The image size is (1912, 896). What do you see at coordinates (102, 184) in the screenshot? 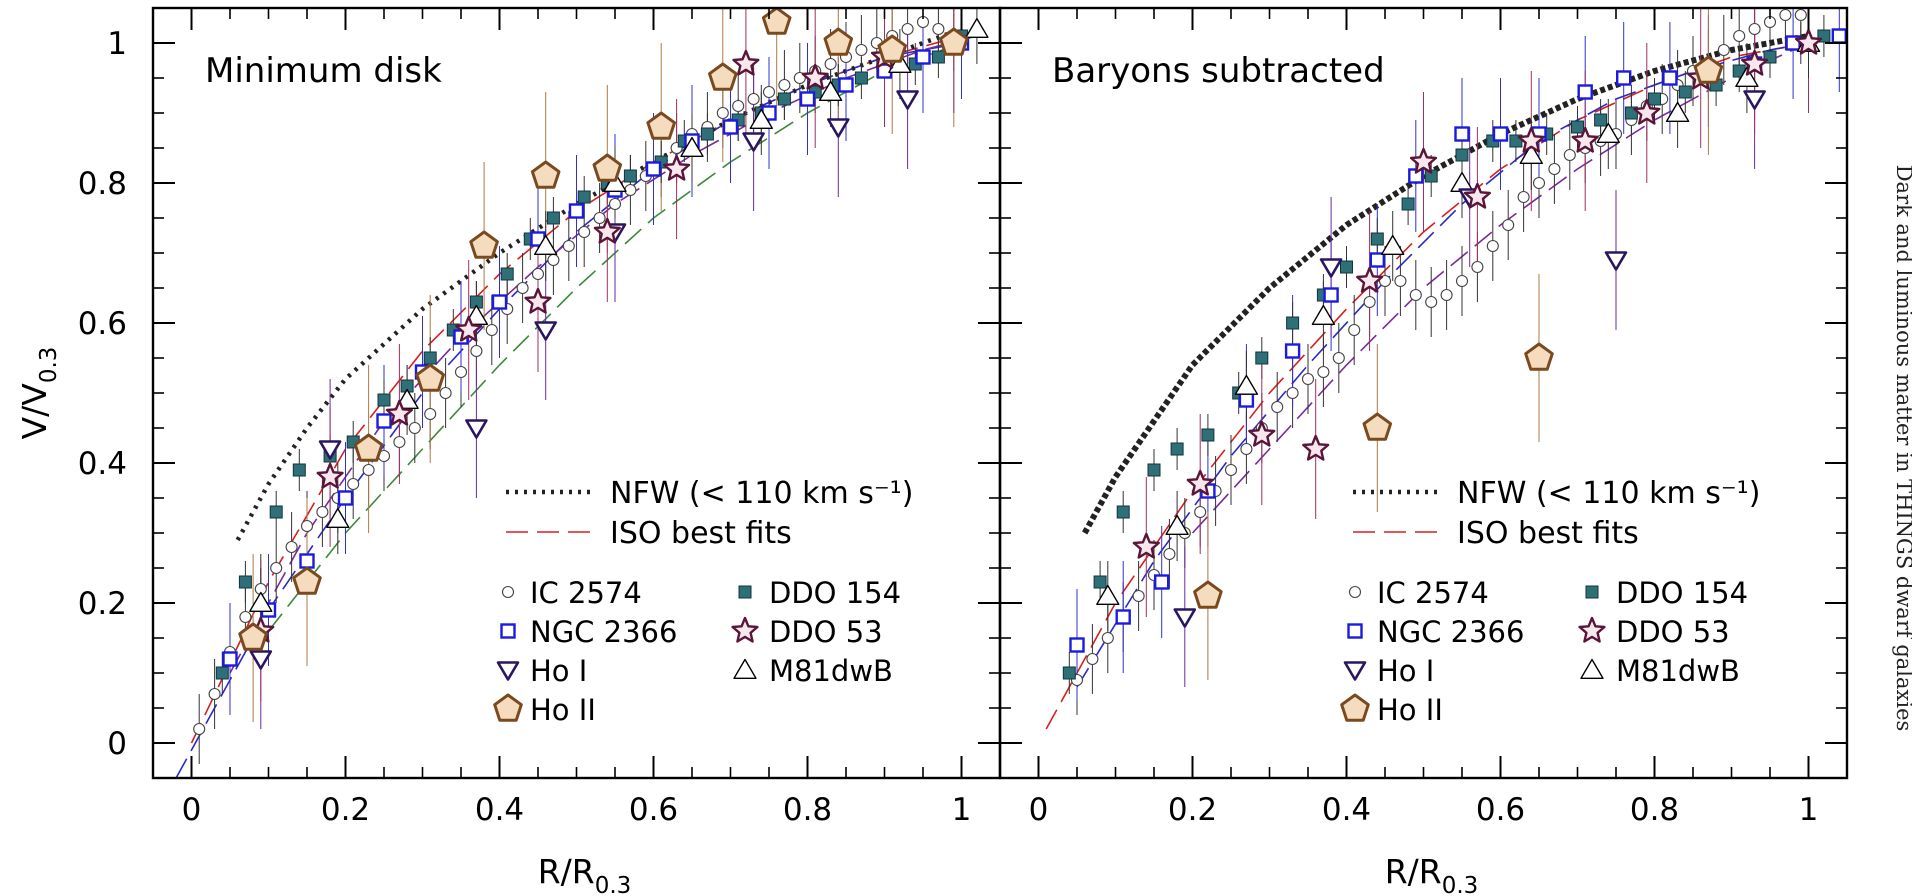
I see `y-tick-label: 0.8` at bounding box center [102, 184].